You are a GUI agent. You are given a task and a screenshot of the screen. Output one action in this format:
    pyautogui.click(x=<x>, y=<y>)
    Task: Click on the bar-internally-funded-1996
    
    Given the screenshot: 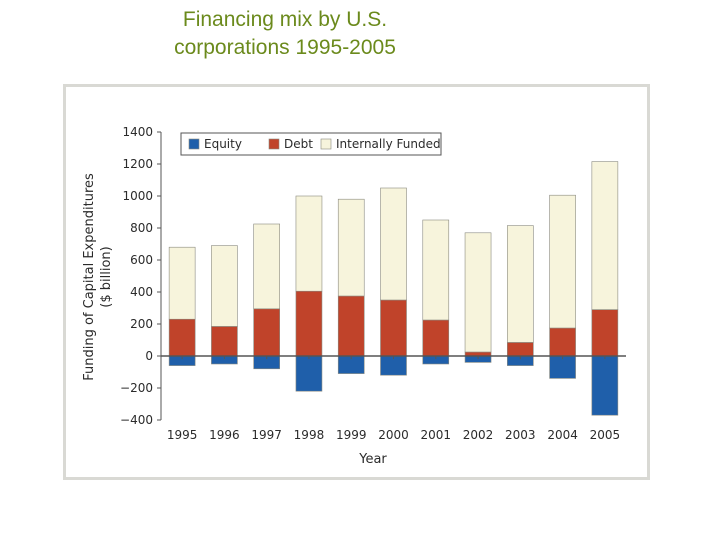 What is the action you would take?
    pyautogui.click(x=224, y=286)
    